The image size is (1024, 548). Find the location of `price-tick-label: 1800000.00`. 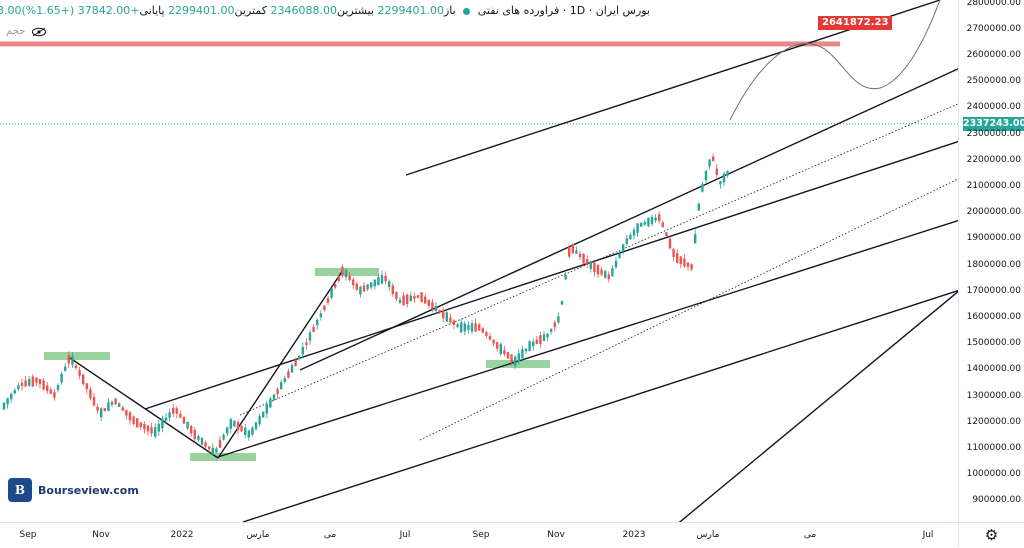

price-tick-label: 1800000.00 is located at coordinates (993, 264).